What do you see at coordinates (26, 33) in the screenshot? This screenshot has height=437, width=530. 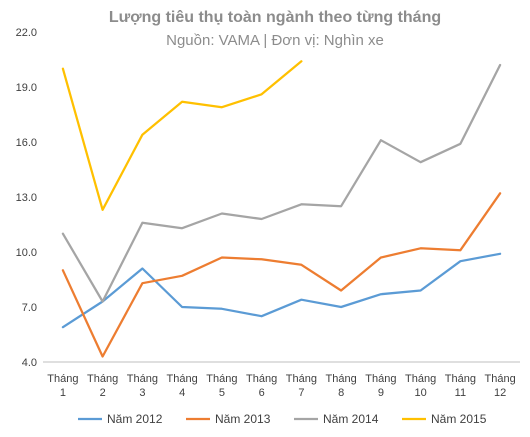 I see `y-tick-label: 22.0` at bounding box center [26, 33].